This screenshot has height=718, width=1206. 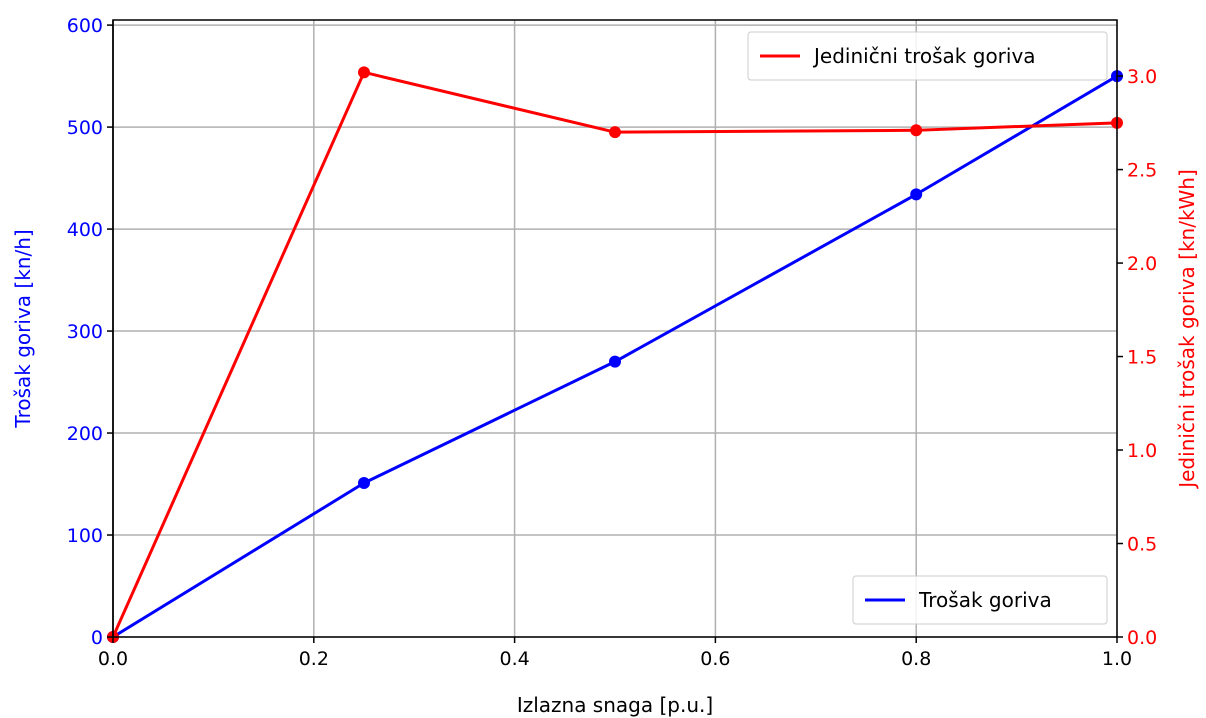 What do you see at coordinates (314, 659) in the screenshot?
I see `x-tick-label: 0.2` at bounding box center [314, 659].